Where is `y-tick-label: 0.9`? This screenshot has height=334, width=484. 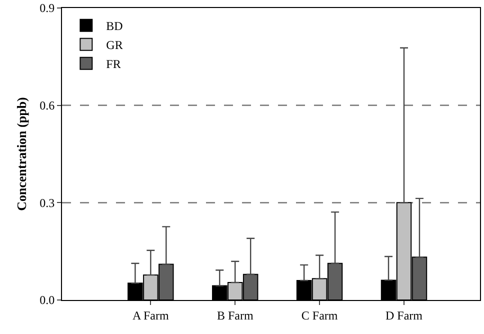 y-tick-label: 0.9 is located at coordinates (47, 8).